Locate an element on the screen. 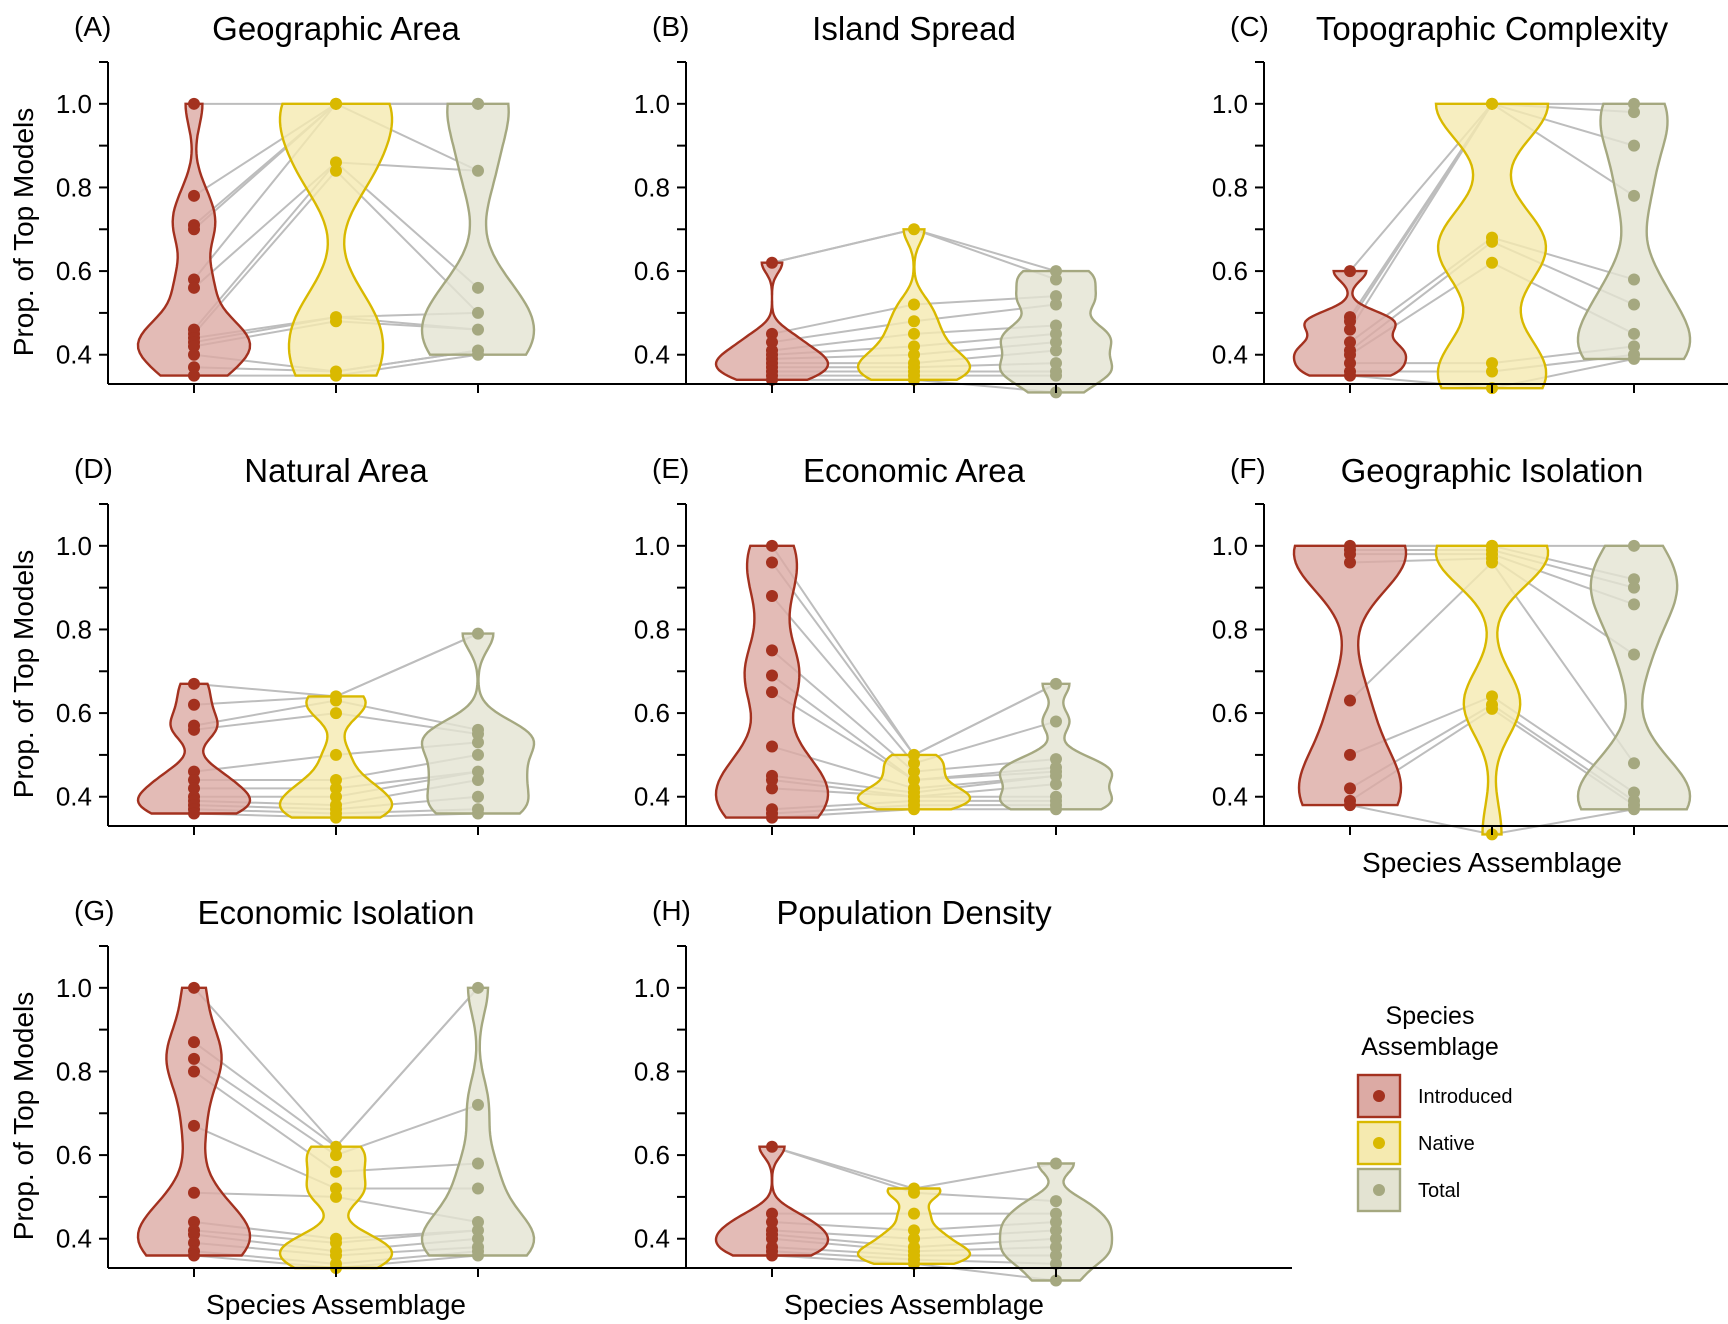  legend: Species Assemblage Introduced Native Total is located at coordinates (1434, 1107).